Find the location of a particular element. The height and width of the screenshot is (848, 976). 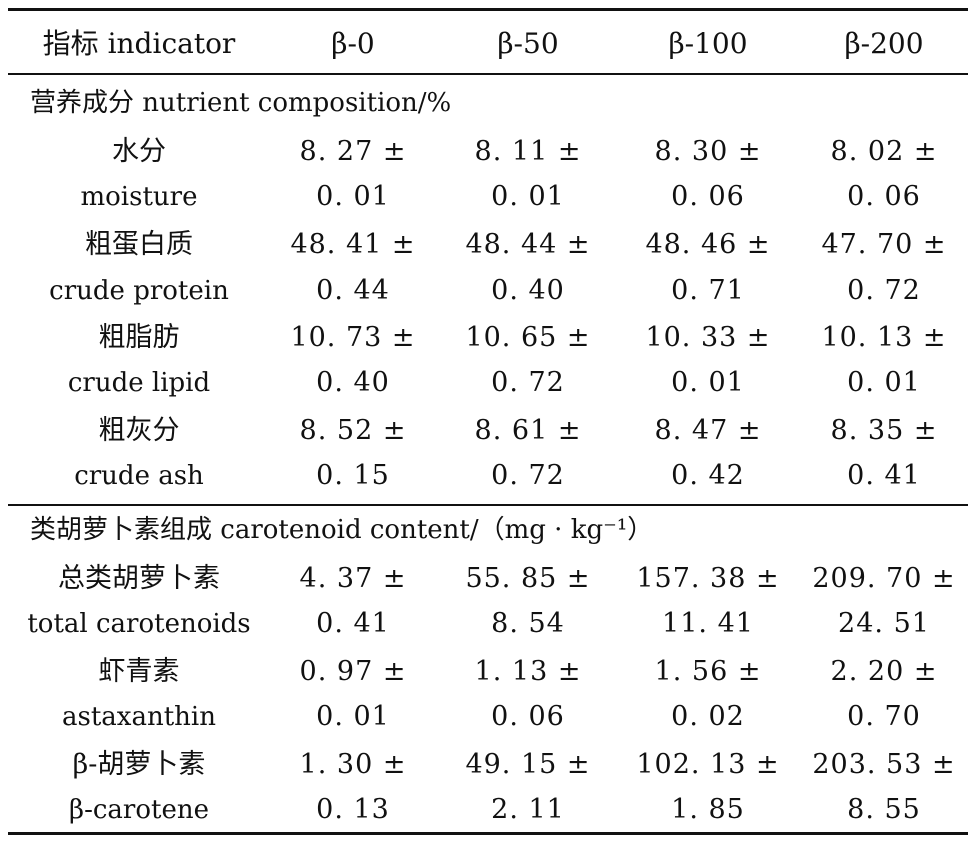

cell-value: 48. 44 ± is located at coordinates (528, 244).